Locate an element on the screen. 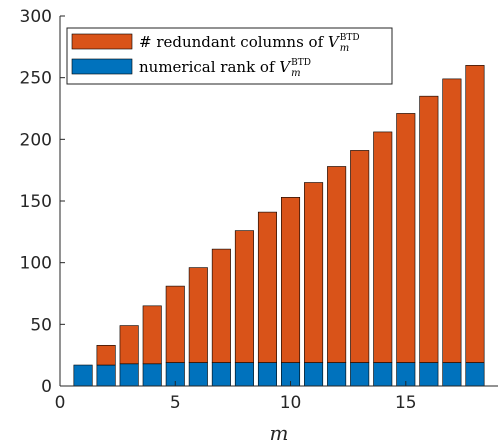 The width and height of the screenshot is (502, 445). bar-rank-m16 is located at coordinates (429, 374).